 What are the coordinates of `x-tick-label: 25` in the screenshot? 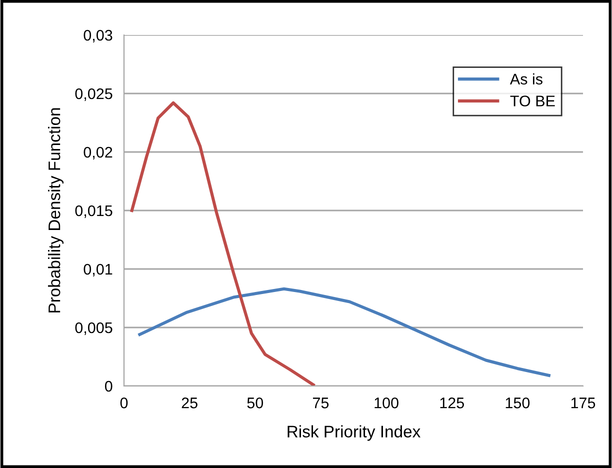 It's located at (190, 403).